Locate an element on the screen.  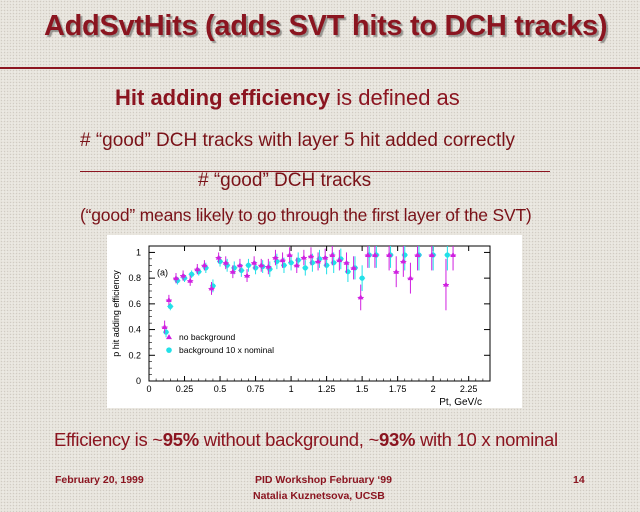
heading-rest-text: is defined as is located at coordinates (395, 97).